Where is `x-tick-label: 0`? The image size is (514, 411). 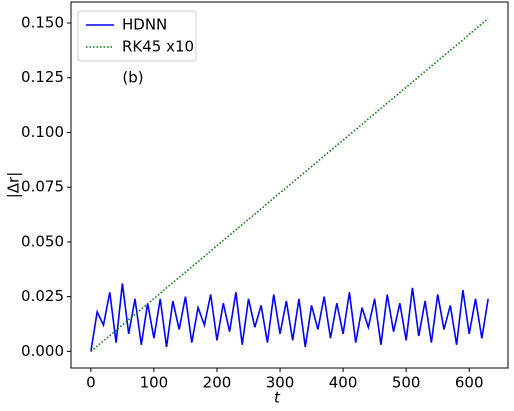
x-tick-label: 0 is located at coordinates (91, 383).